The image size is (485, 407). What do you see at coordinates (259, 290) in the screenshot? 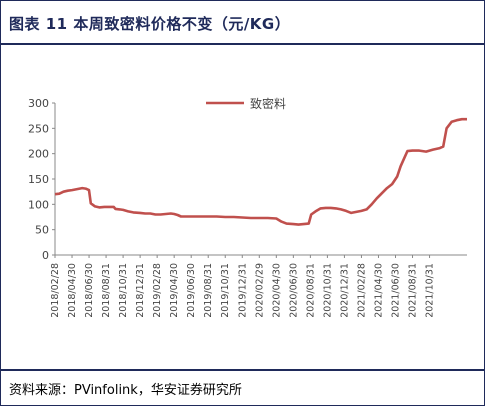
I see `x-tick-label: 2020/02/29` at bounding box center [259, 290].